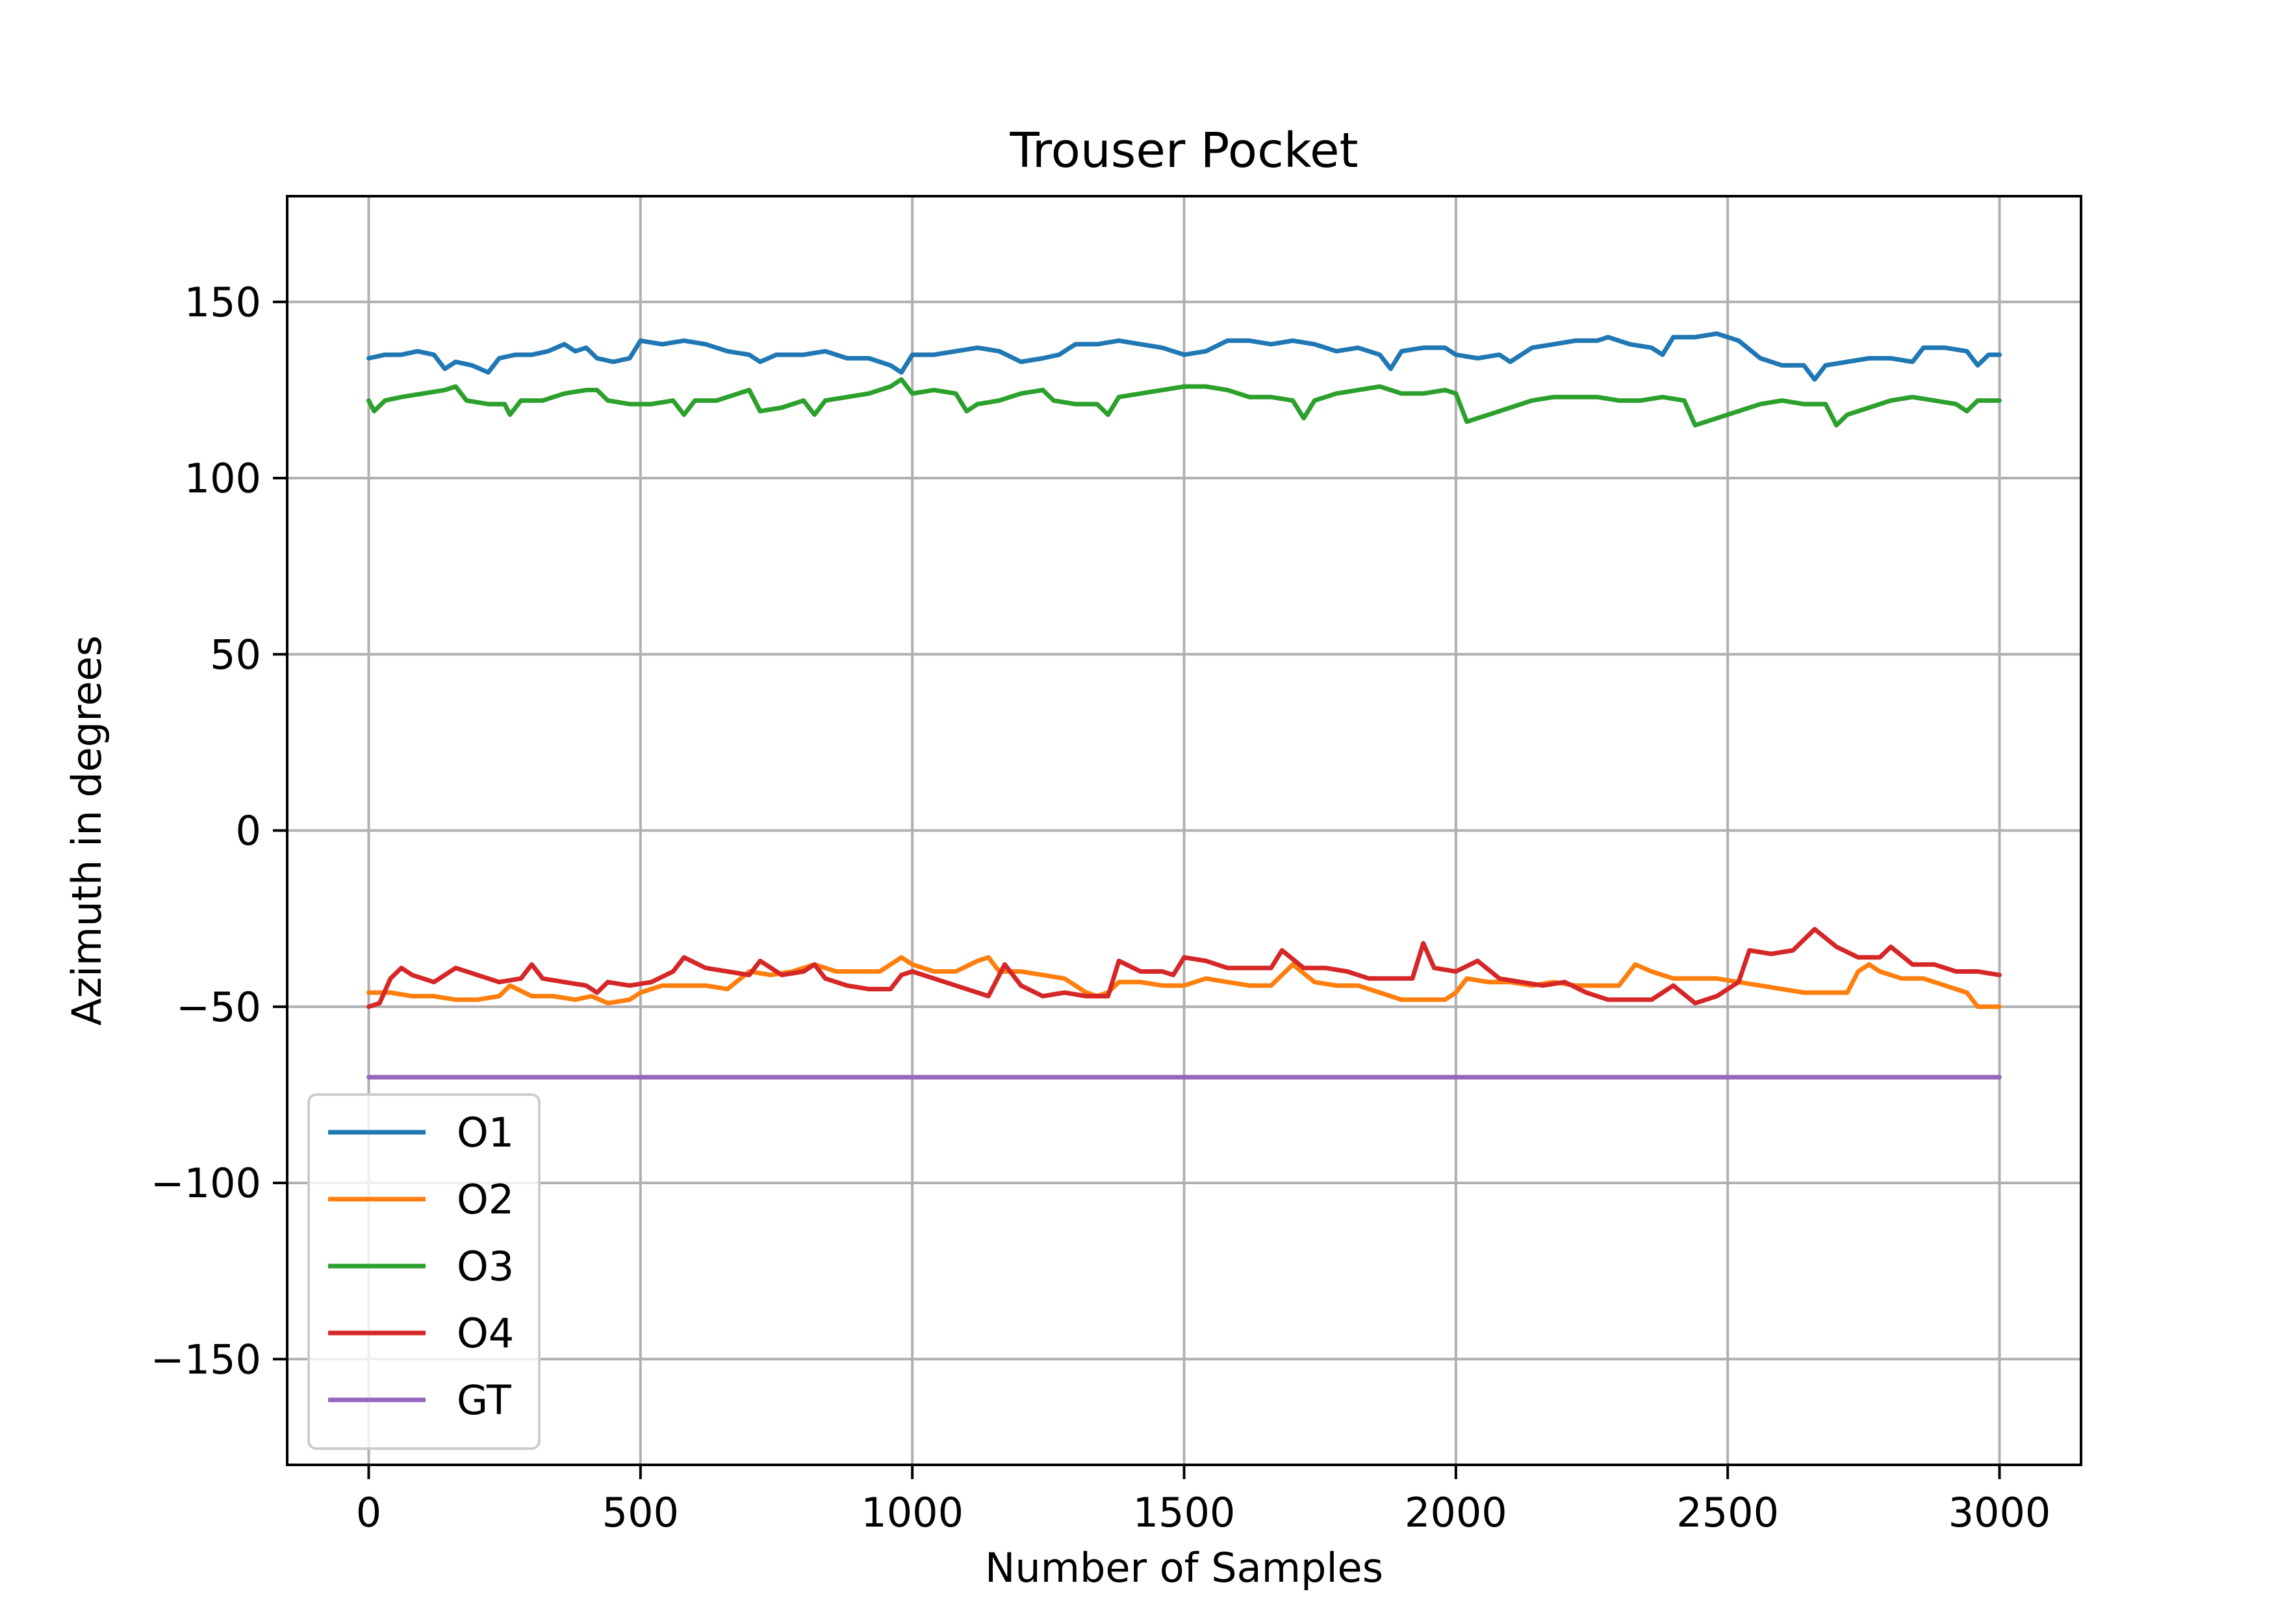 The image size is (2274, 1624). What do you see at coordinates (206, 1359) in the screenshot?
I see `y-tick-label: −150` at bounding box center [206, 1359].